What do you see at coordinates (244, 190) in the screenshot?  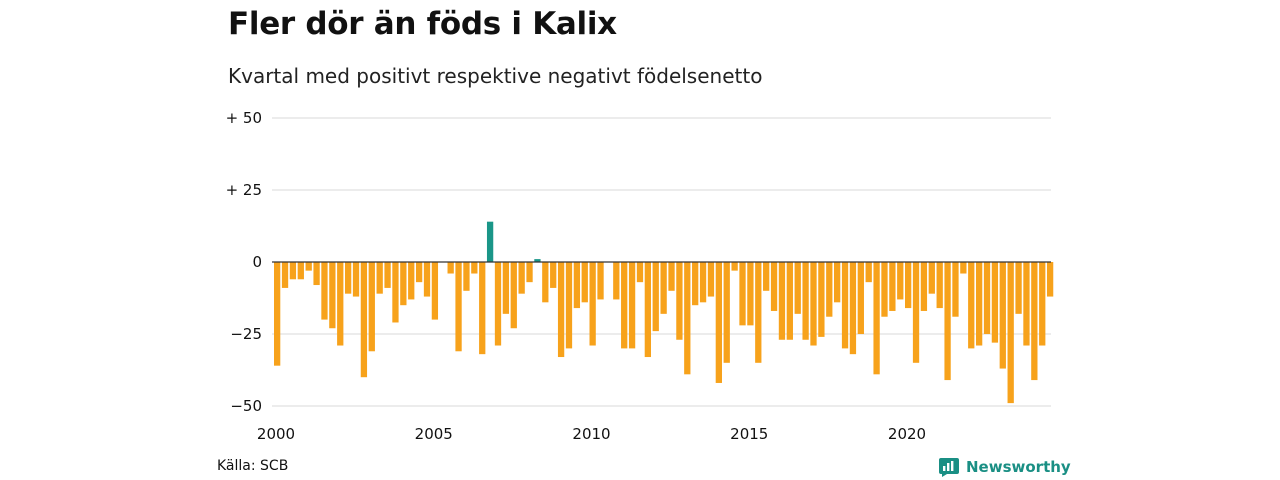 I see `y-tick-label: + 25` at bounding box center [244, 190].